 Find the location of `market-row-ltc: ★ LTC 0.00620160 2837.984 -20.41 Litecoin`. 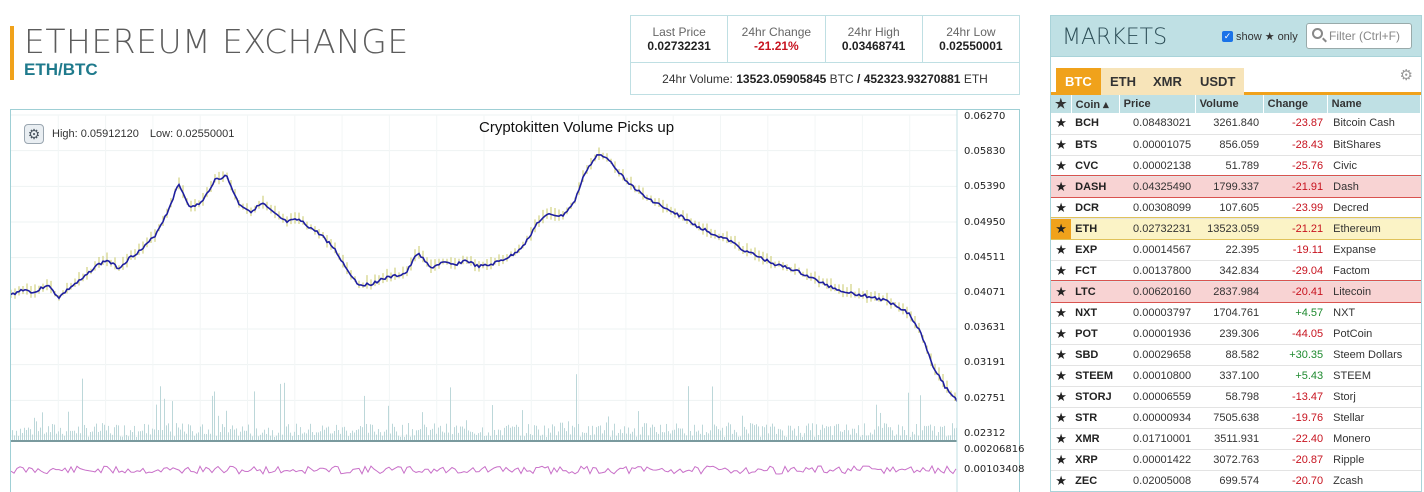

market-row-ltc: ★ LTC 0.00620160 2837.984 -20.41 Litecoin is located at coordinates (1236, 291).